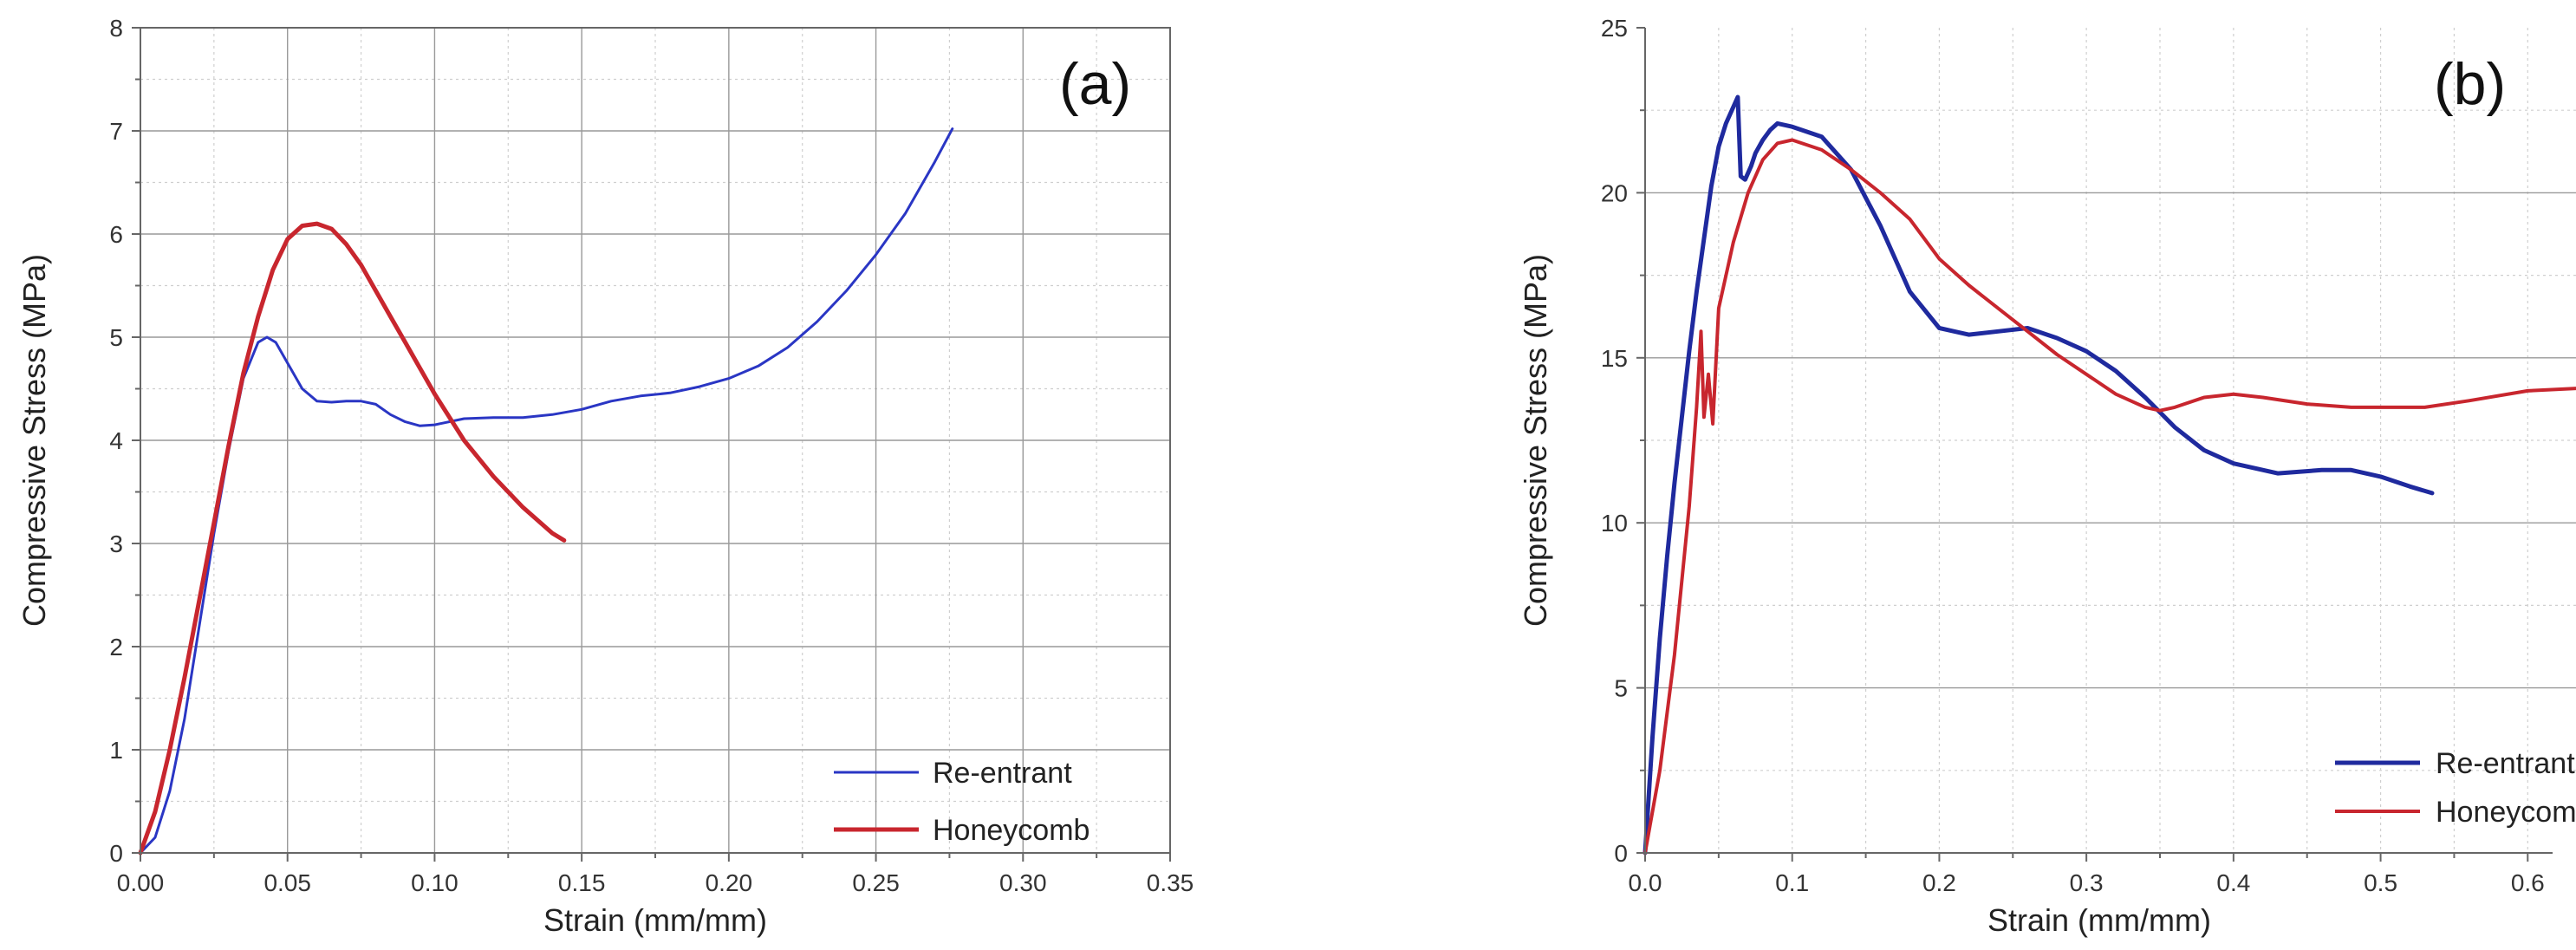 This screenshot has width=2576, height=950. Describe the element at coordinates (1792, 882) in the screenshot. I see `panel-b-x-tick-label: 0.1` at that location.